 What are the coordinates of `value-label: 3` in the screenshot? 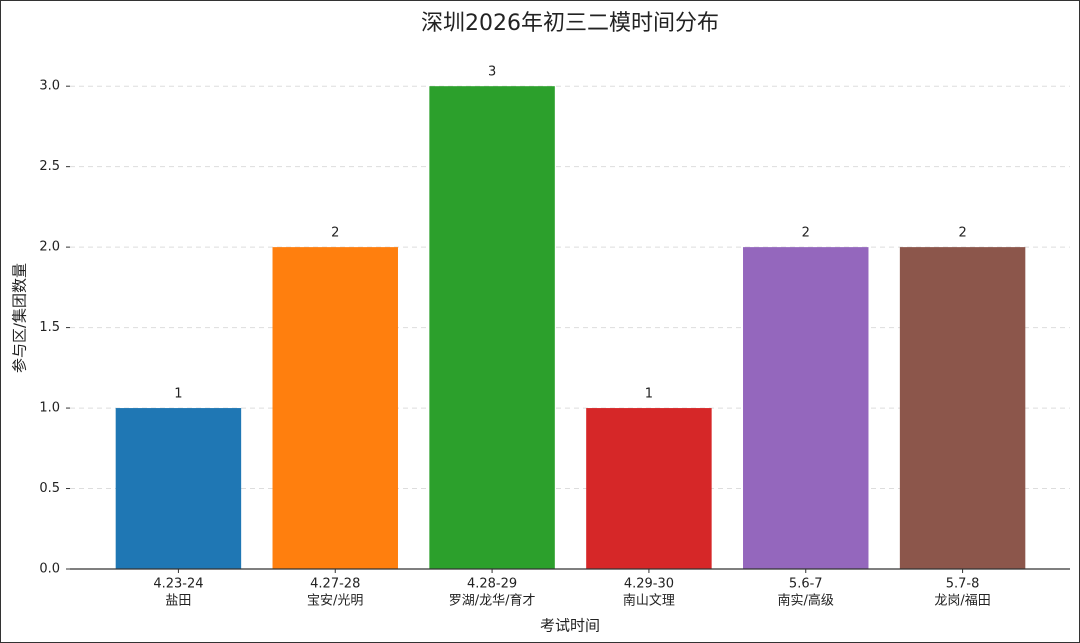 It's located at (492, 72).